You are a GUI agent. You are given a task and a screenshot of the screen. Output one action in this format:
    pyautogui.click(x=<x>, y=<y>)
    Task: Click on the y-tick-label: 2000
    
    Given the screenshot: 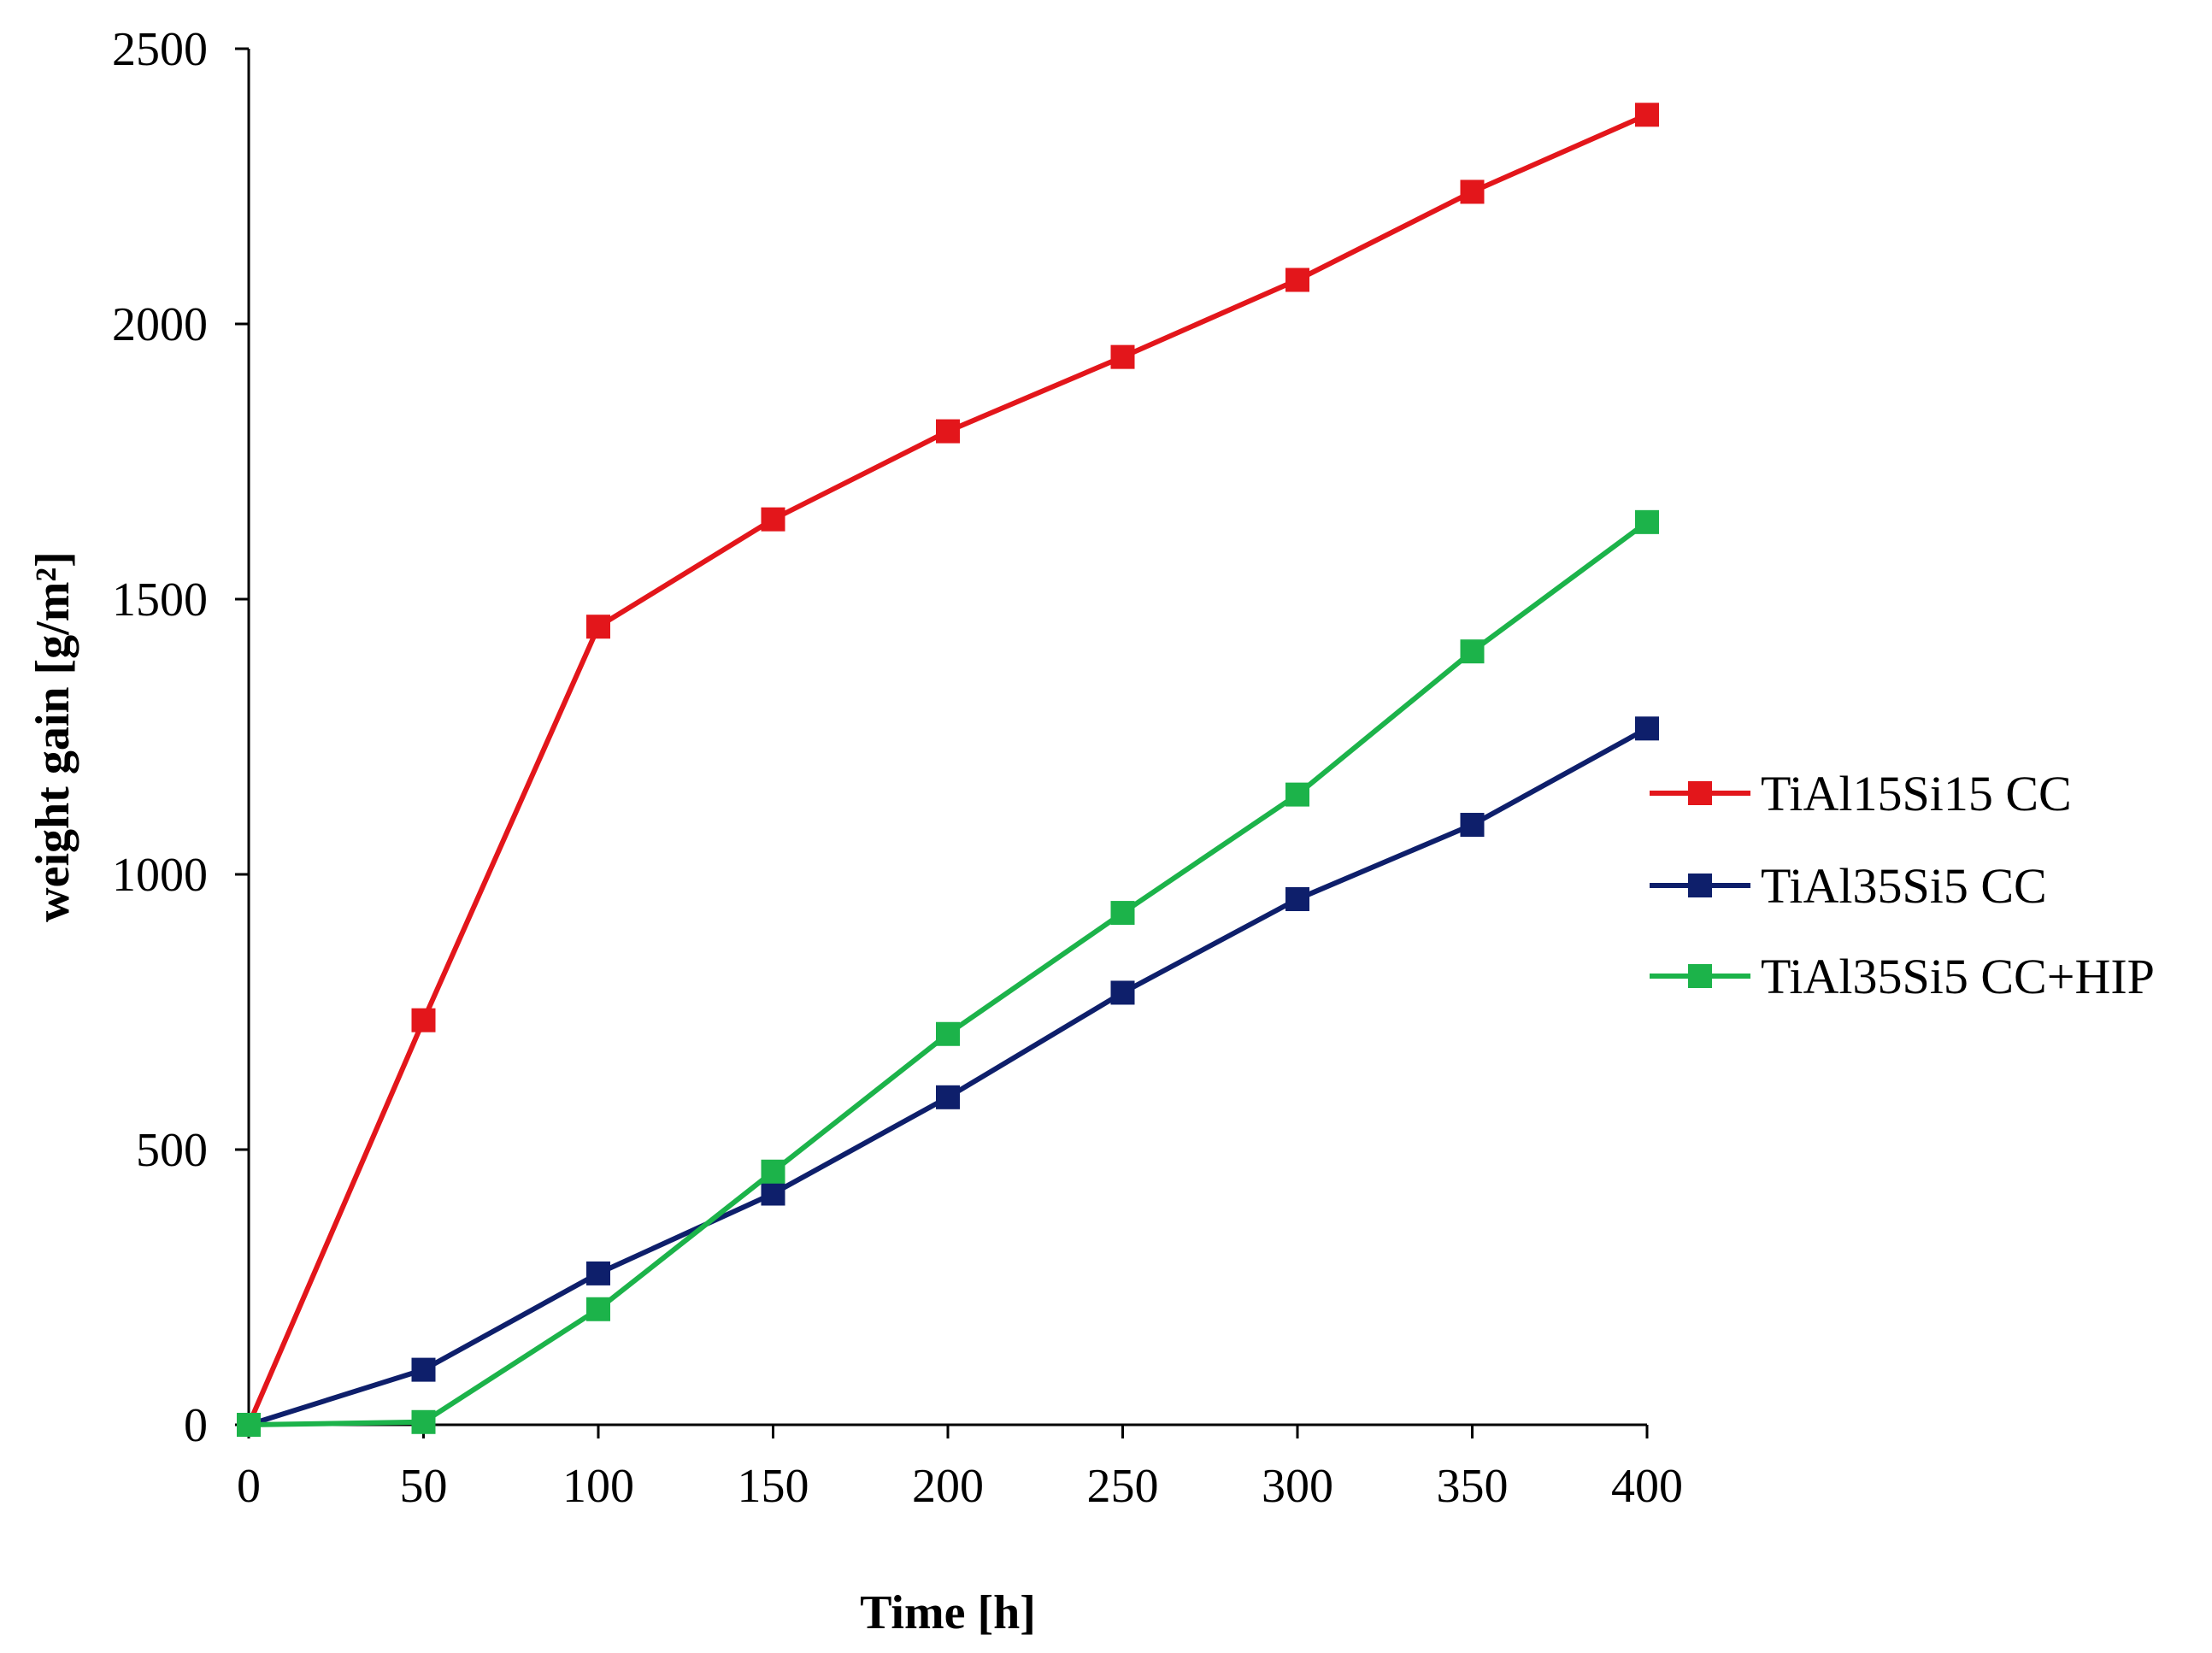 What is the action you would take?
    pyautogui.click(x=160, y=324)
    